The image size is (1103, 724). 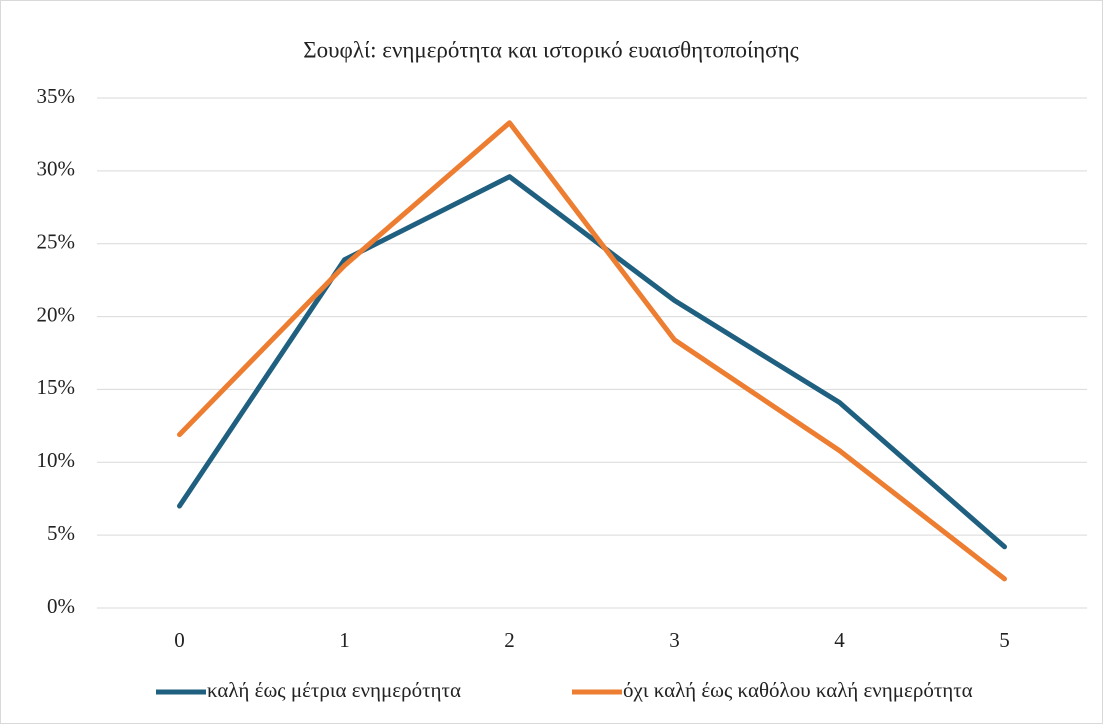 I want to click on y-tick-label: 15%, so click(x=56, y=387).